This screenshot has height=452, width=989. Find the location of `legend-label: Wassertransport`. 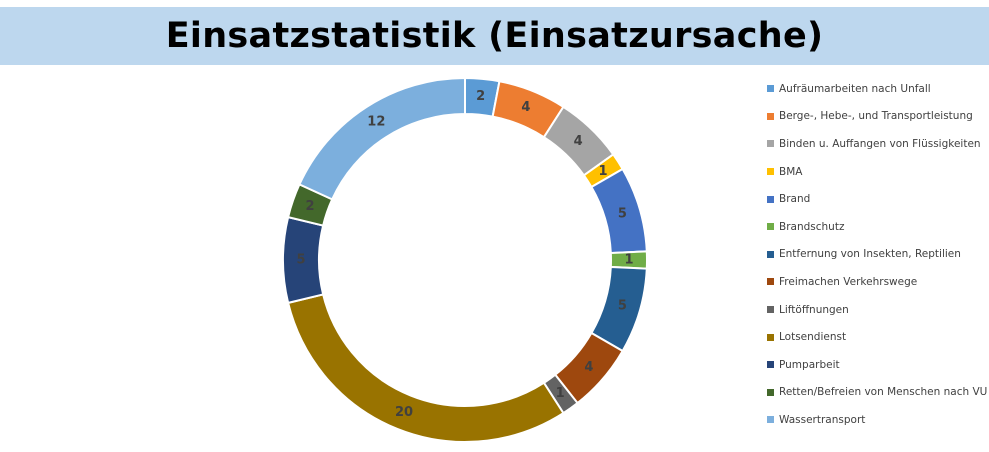

legend-label: Wassertransport is located at coordinates (822, 419).